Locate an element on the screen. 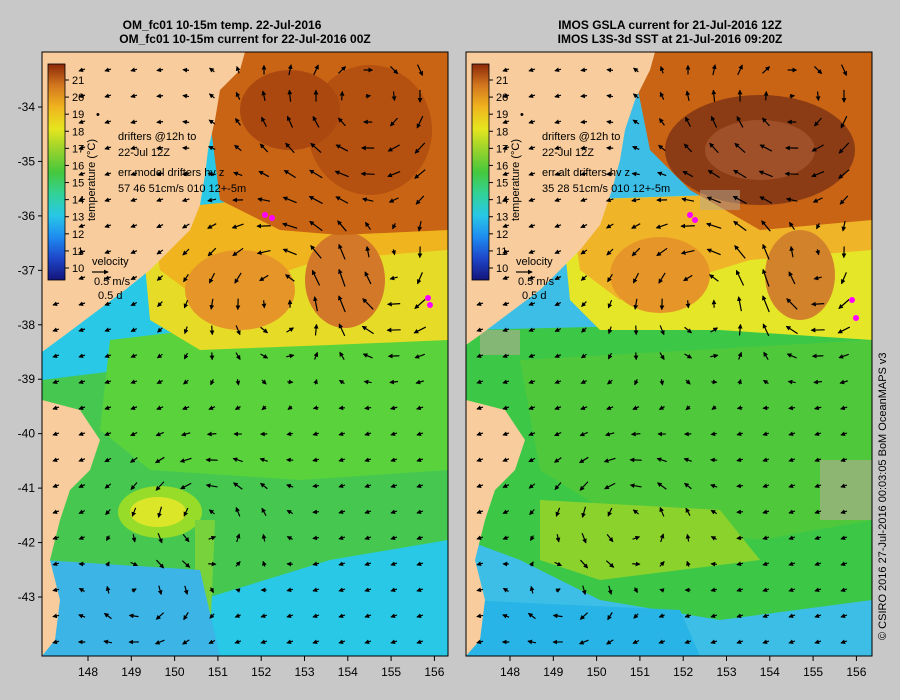  error-legend-1: err alt drifters hv z is located at coordinates (586, 173).